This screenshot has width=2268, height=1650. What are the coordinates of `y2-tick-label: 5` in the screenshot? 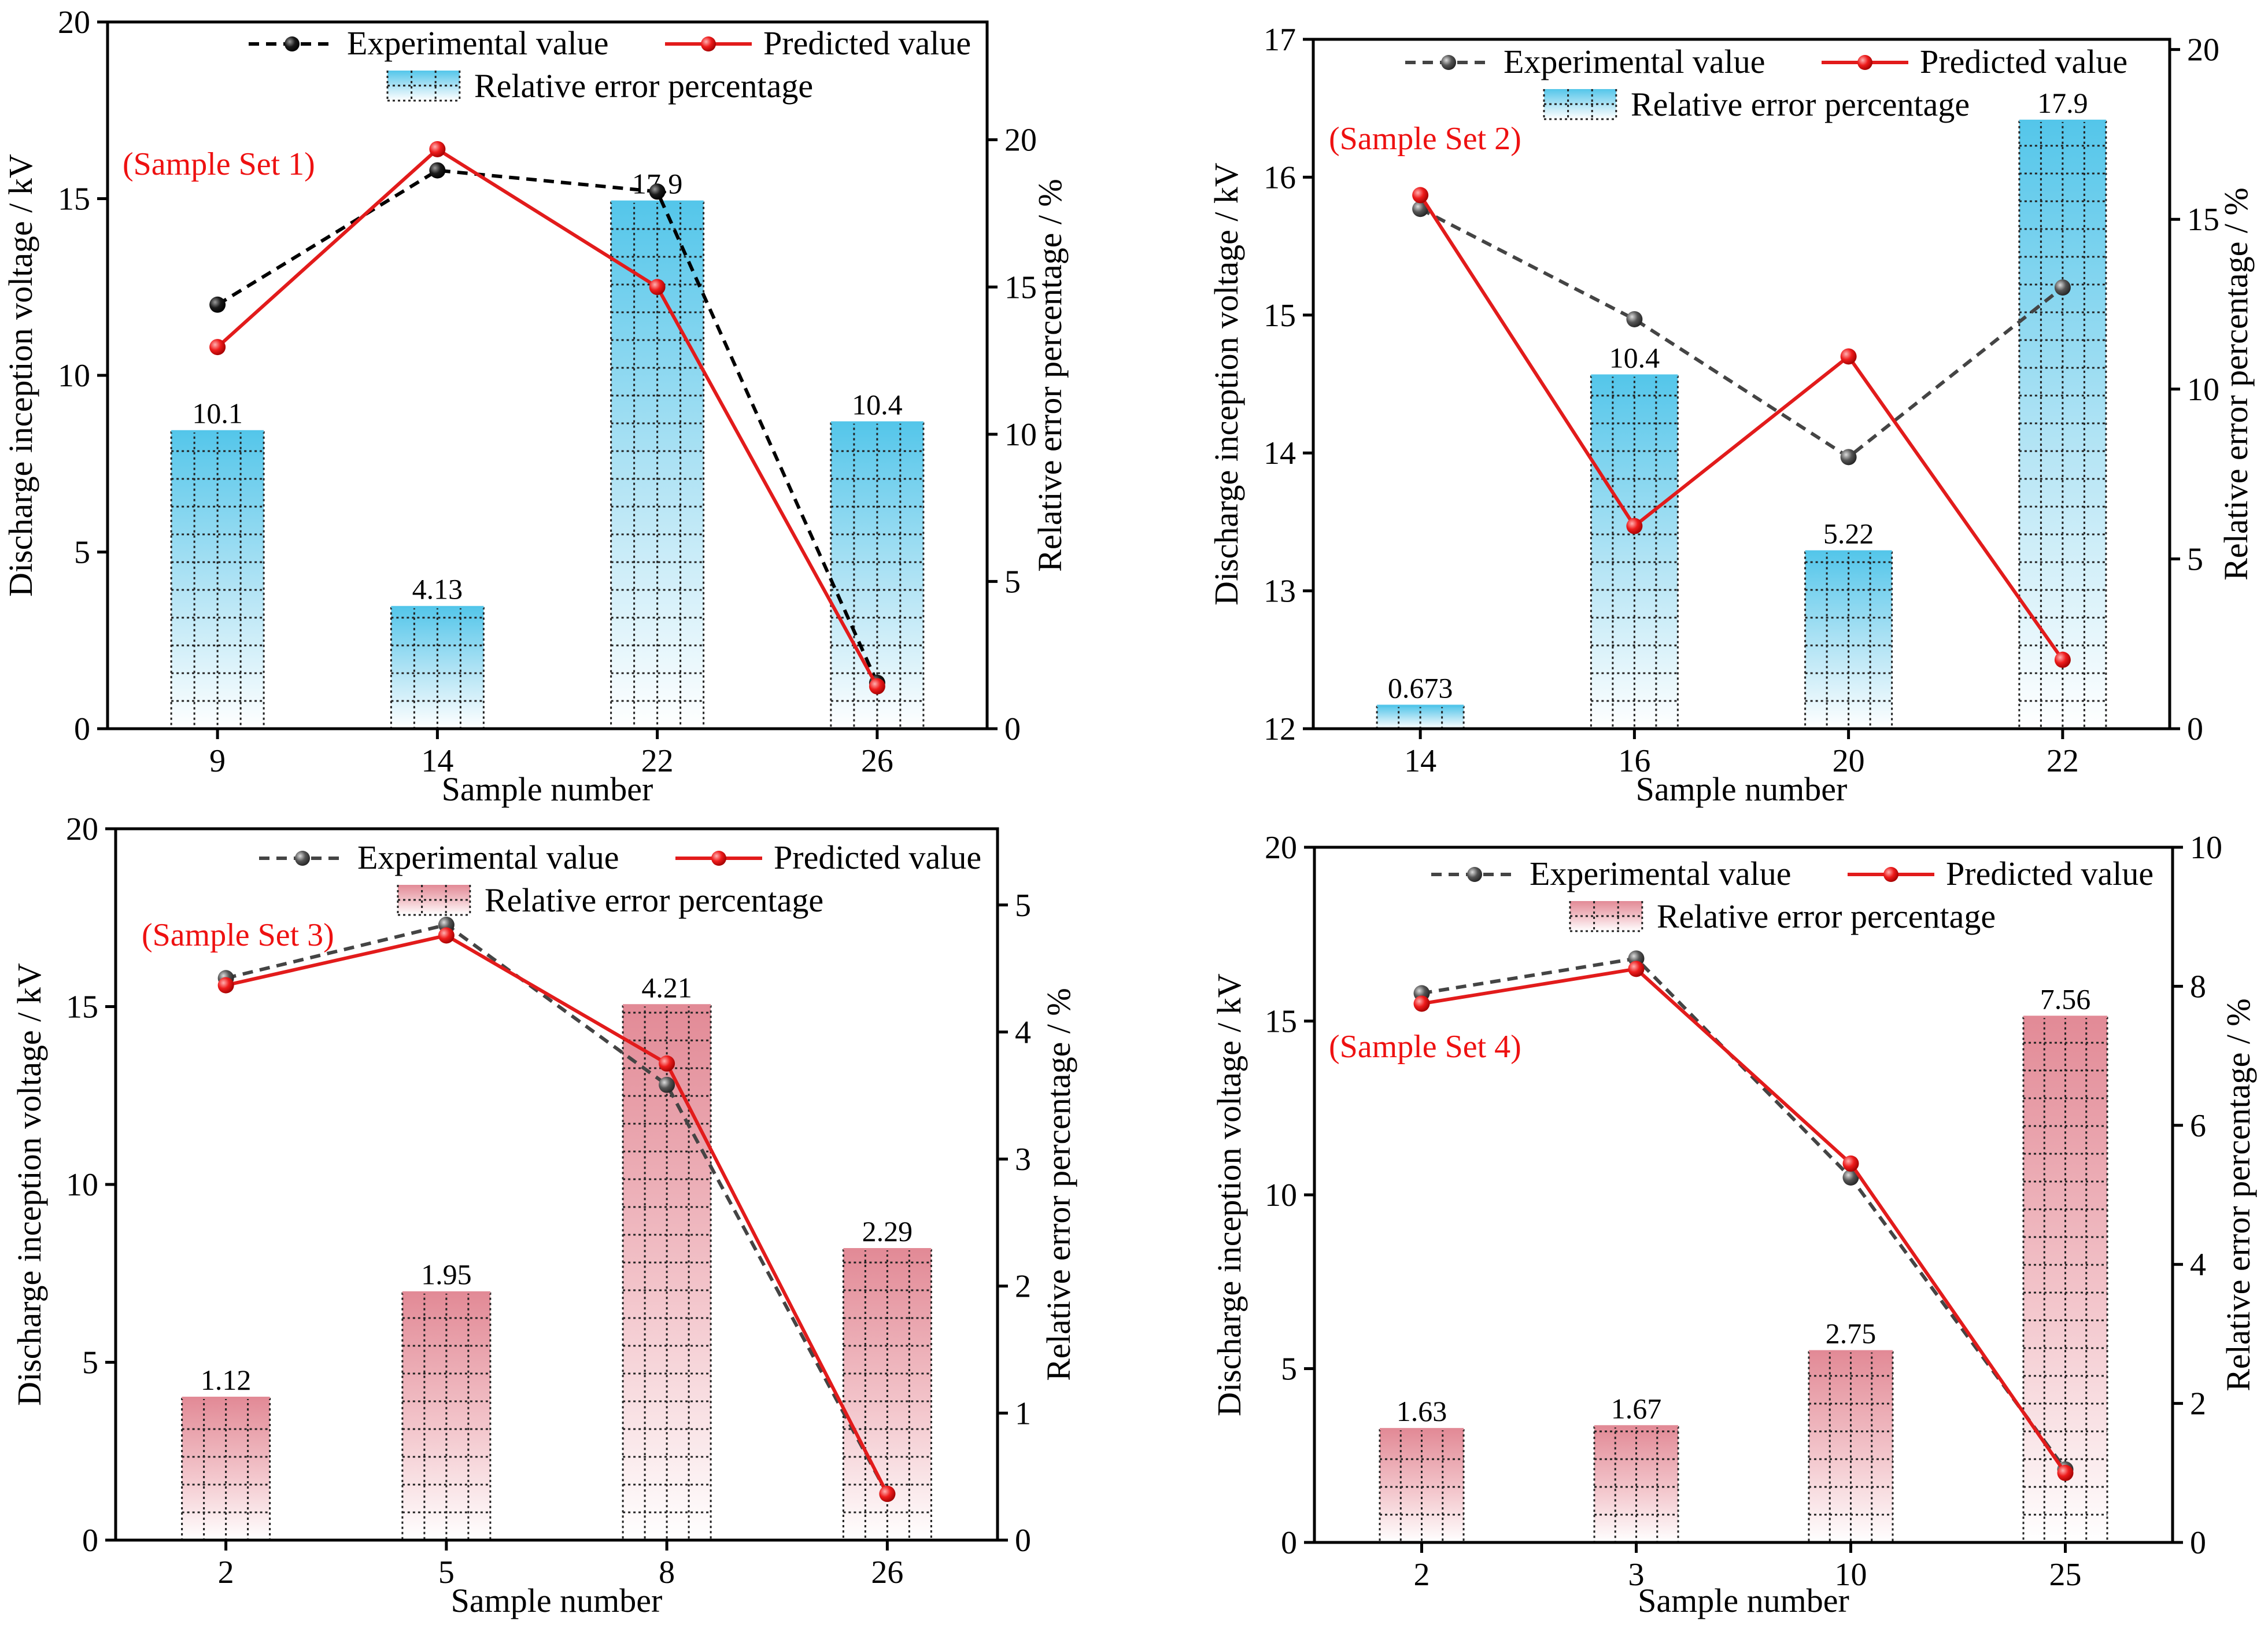 It's located at (1013, 582).